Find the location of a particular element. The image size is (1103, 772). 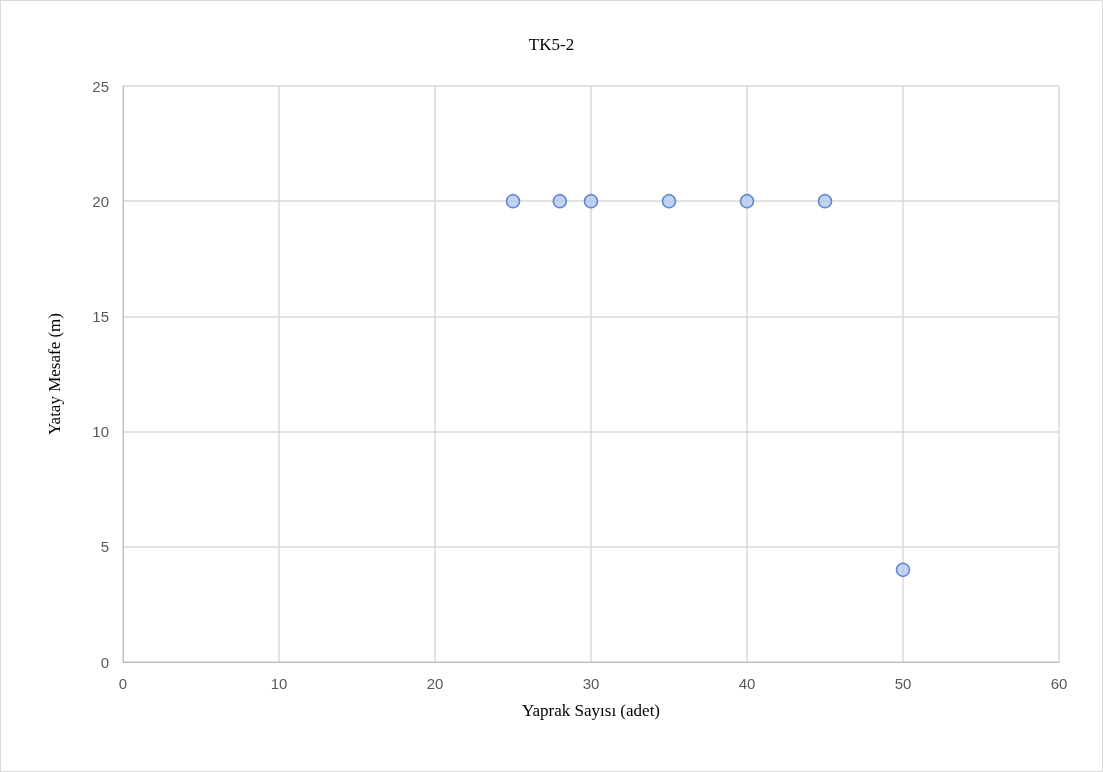

y-tick-label: 15 is located at coordinates (100, 316).